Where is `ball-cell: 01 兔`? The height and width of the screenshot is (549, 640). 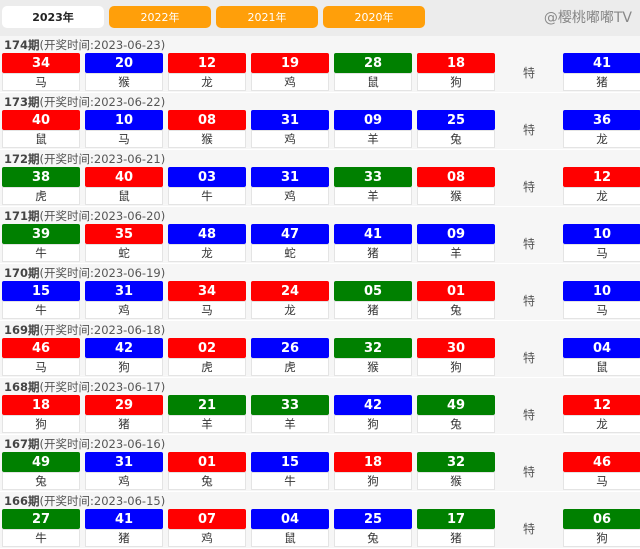 ball-cell: 01 兔 is located at coordinates (456, 300).